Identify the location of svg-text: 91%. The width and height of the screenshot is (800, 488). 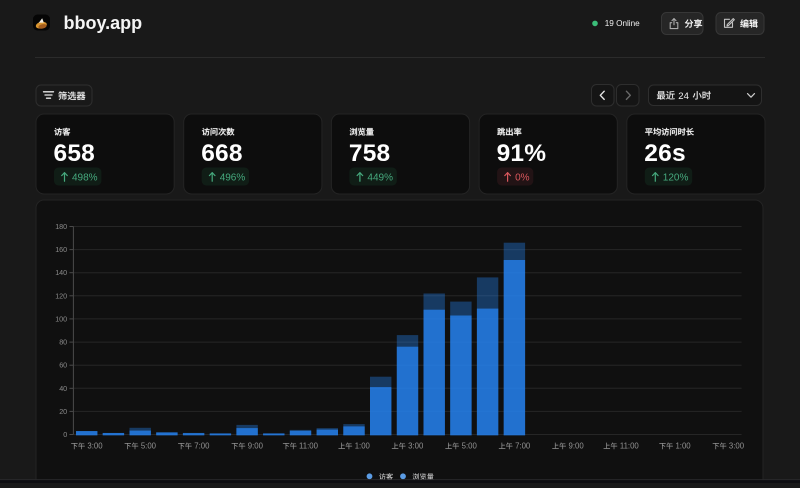
(522, 153).